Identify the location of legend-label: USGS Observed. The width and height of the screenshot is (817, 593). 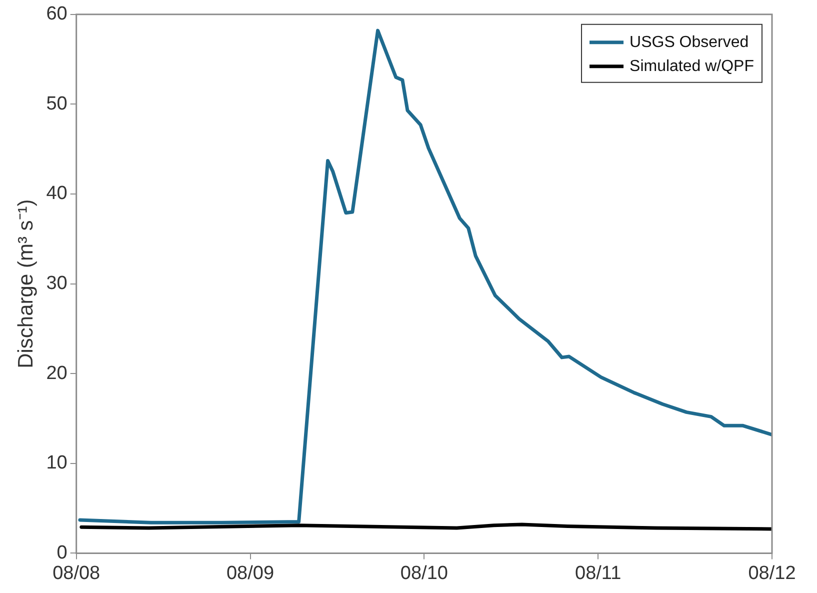
(689, 42).